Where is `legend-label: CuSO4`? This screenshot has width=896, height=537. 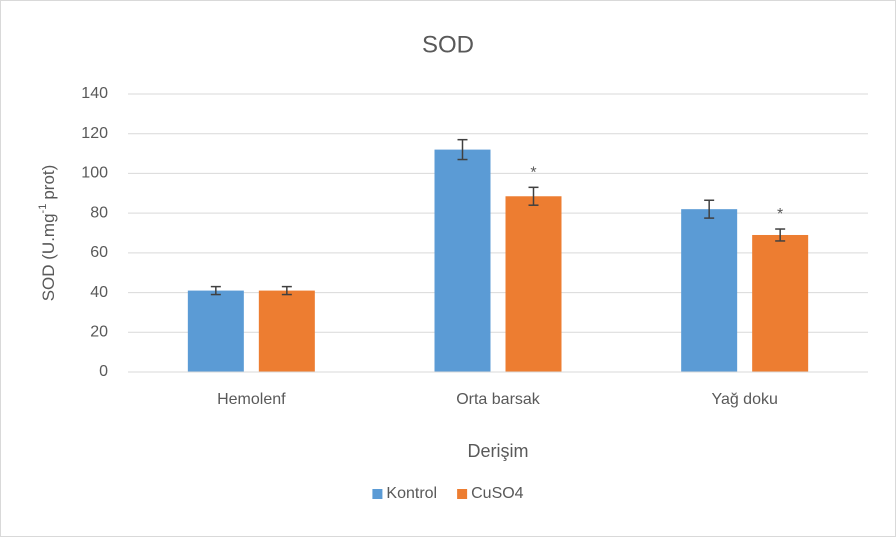 legend-label: CuSO4 is located at coordinates (497, 493).